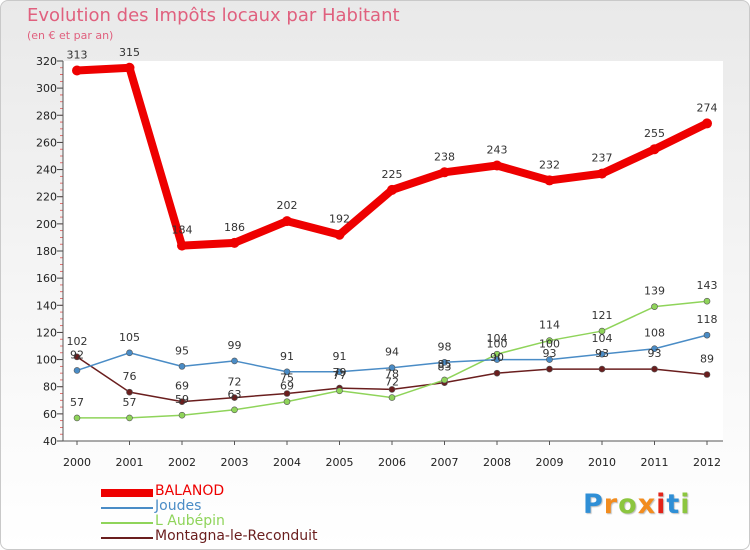 The width and height of the screenshot is (750, 550). What do you see at coordinates (707, 107) in the screenshot?
I see `data-label: 274` at bounding box center [707, 107].